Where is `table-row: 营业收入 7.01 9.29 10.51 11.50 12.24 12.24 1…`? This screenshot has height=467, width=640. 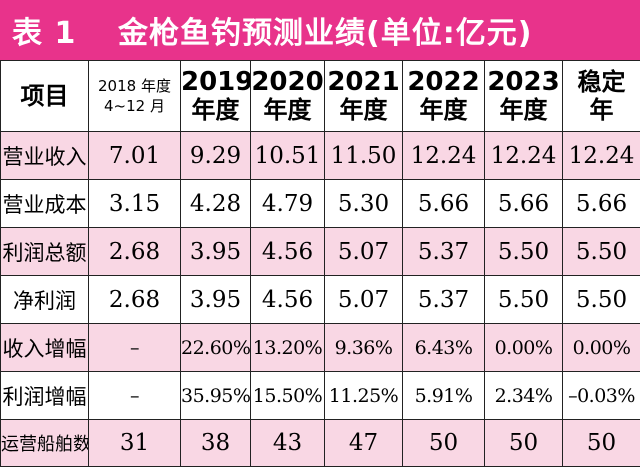 table-row: 营业收入 7.01 9.29 10.51 11.50 12.24 12.24 1… is located at coordinates (320, 156).